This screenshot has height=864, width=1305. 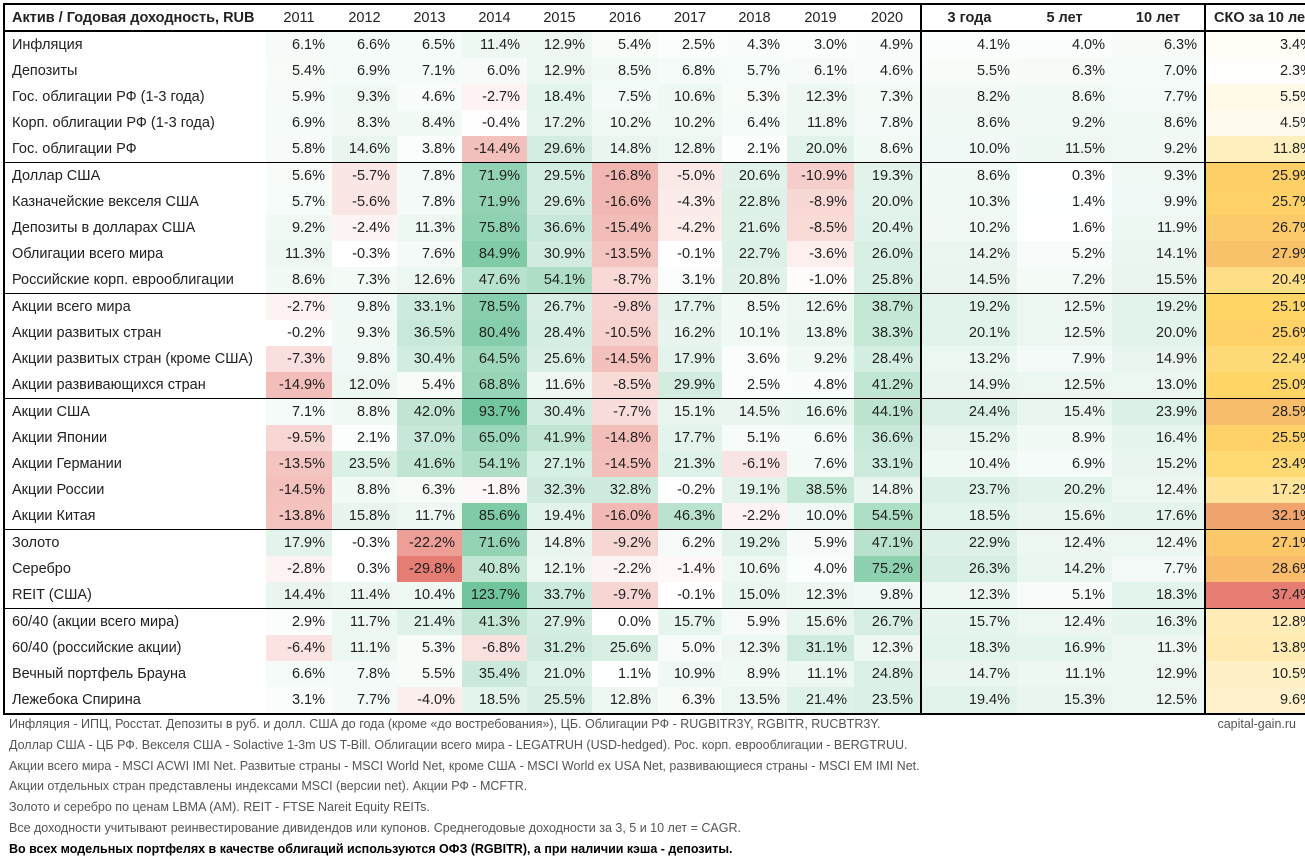 What do you see at coordinates (1254, 516) in the screenshot?
I see `std-cell: 32.1%` at bounding box center [1254, 516].